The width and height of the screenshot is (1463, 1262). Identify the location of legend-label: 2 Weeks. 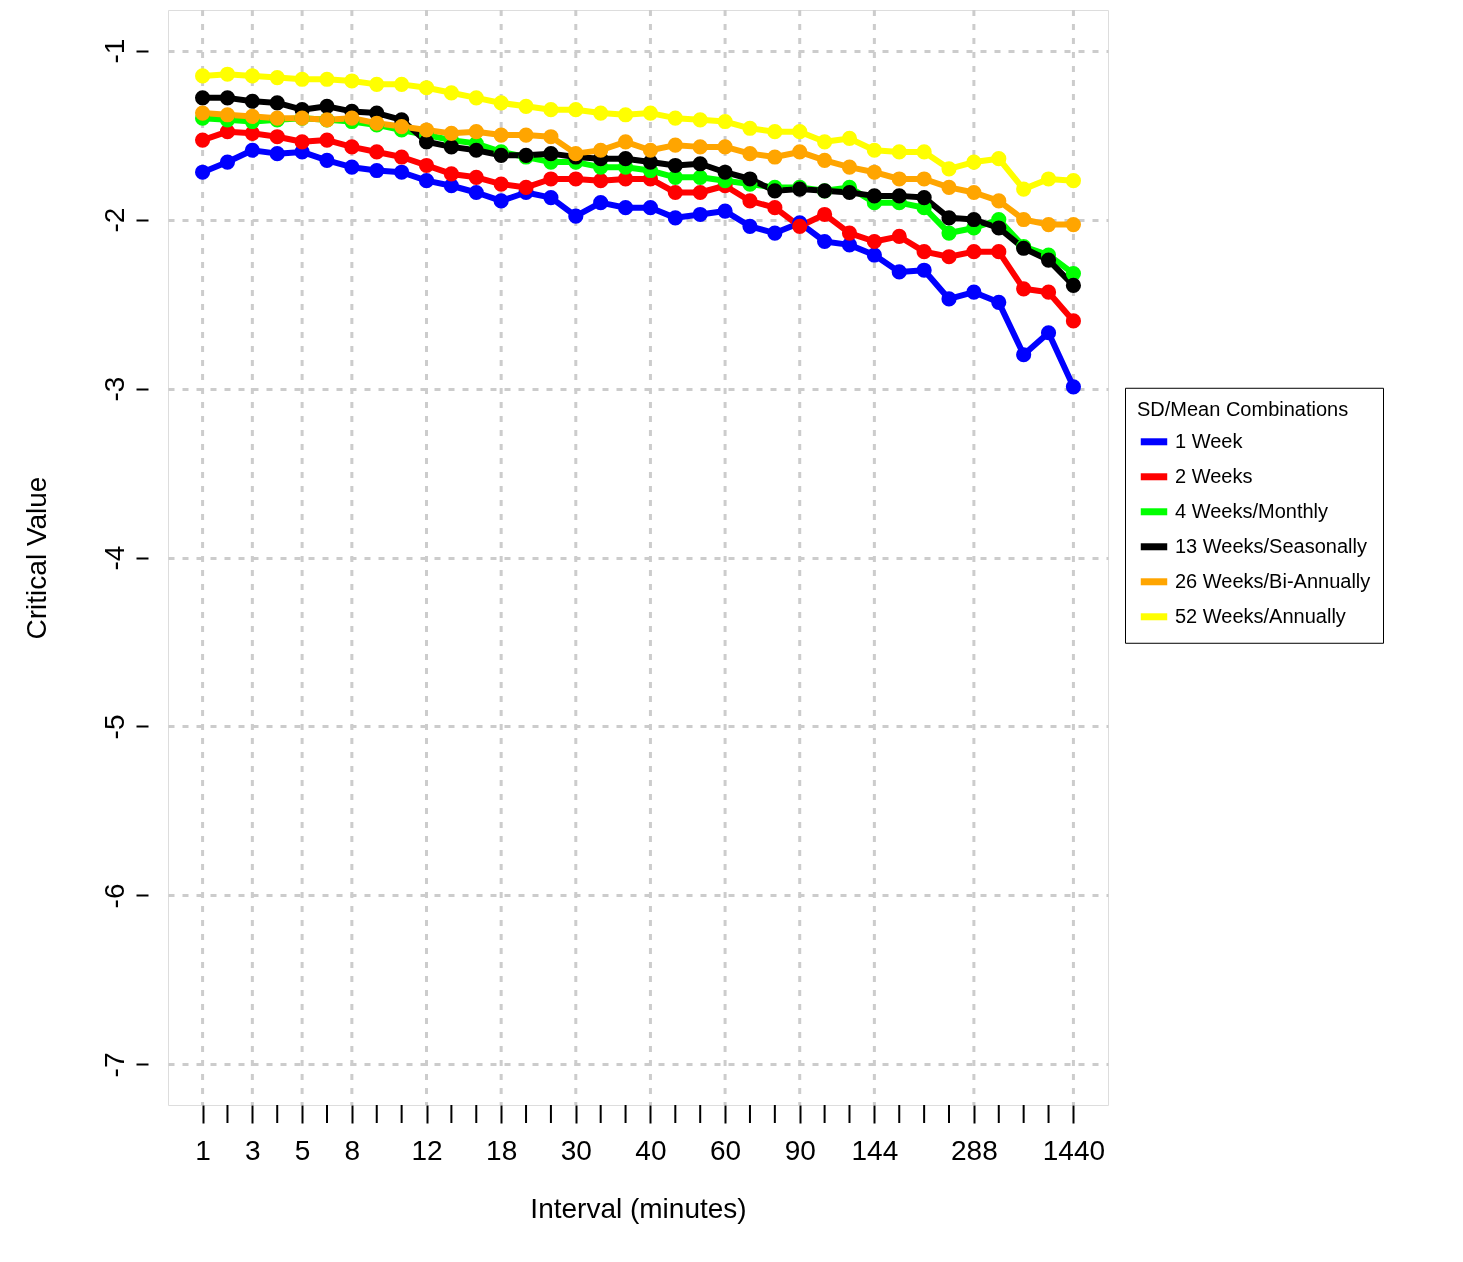
(1214, 475).